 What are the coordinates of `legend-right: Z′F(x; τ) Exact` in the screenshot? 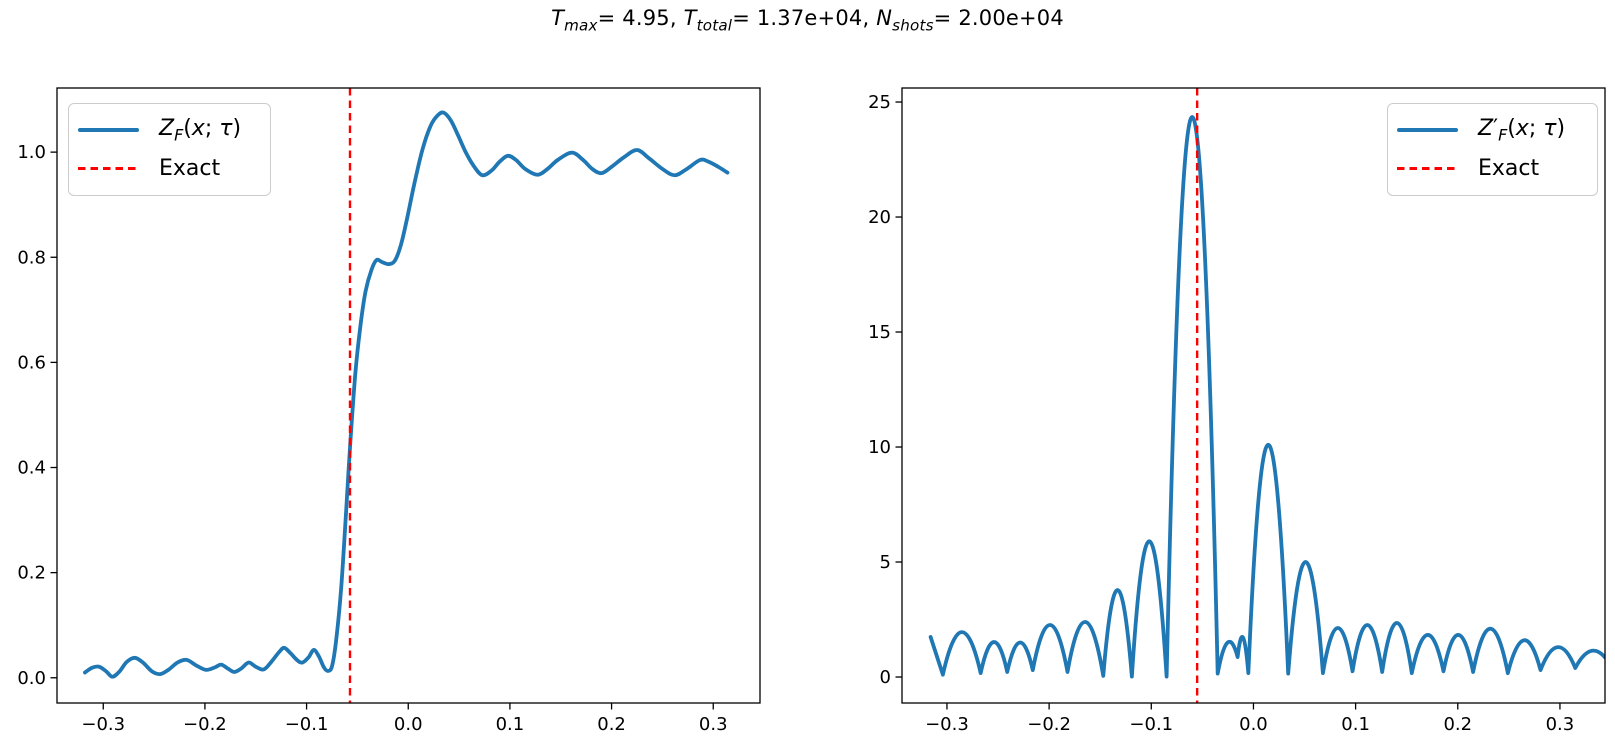 It's located at (1492, 149).